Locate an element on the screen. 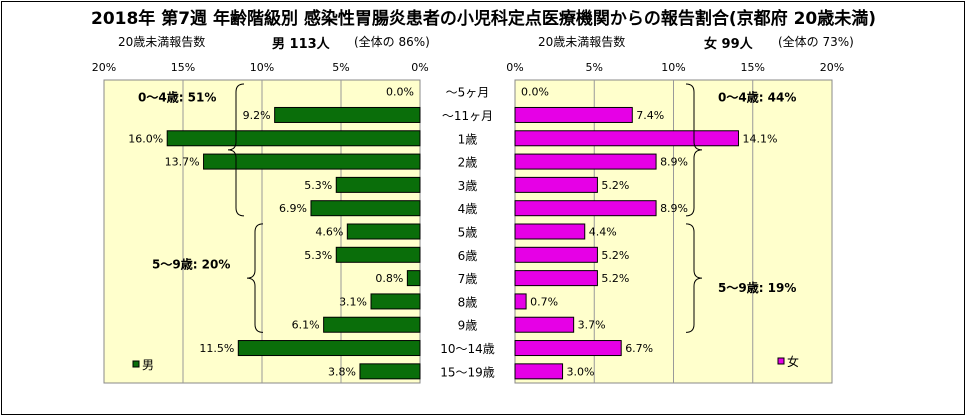 This screenshot has width=967, height=417. male-value-label: 0.0% is located at coordinates (400, 92).